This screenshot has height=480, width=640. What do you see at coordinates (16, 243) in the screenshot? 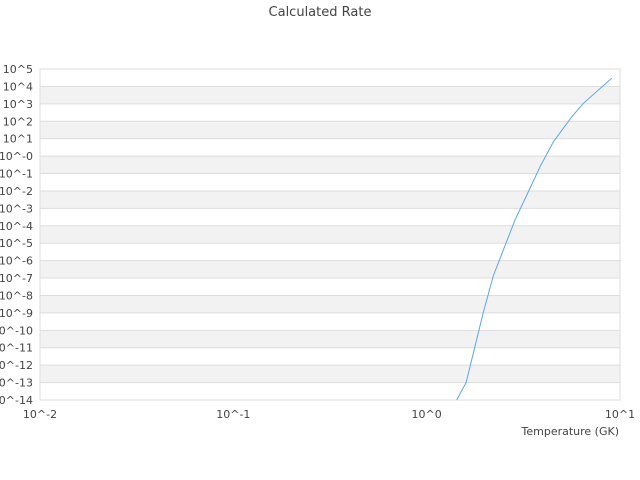
I see `y-tick-label: 10^-5` at bounding box center [16, 243].